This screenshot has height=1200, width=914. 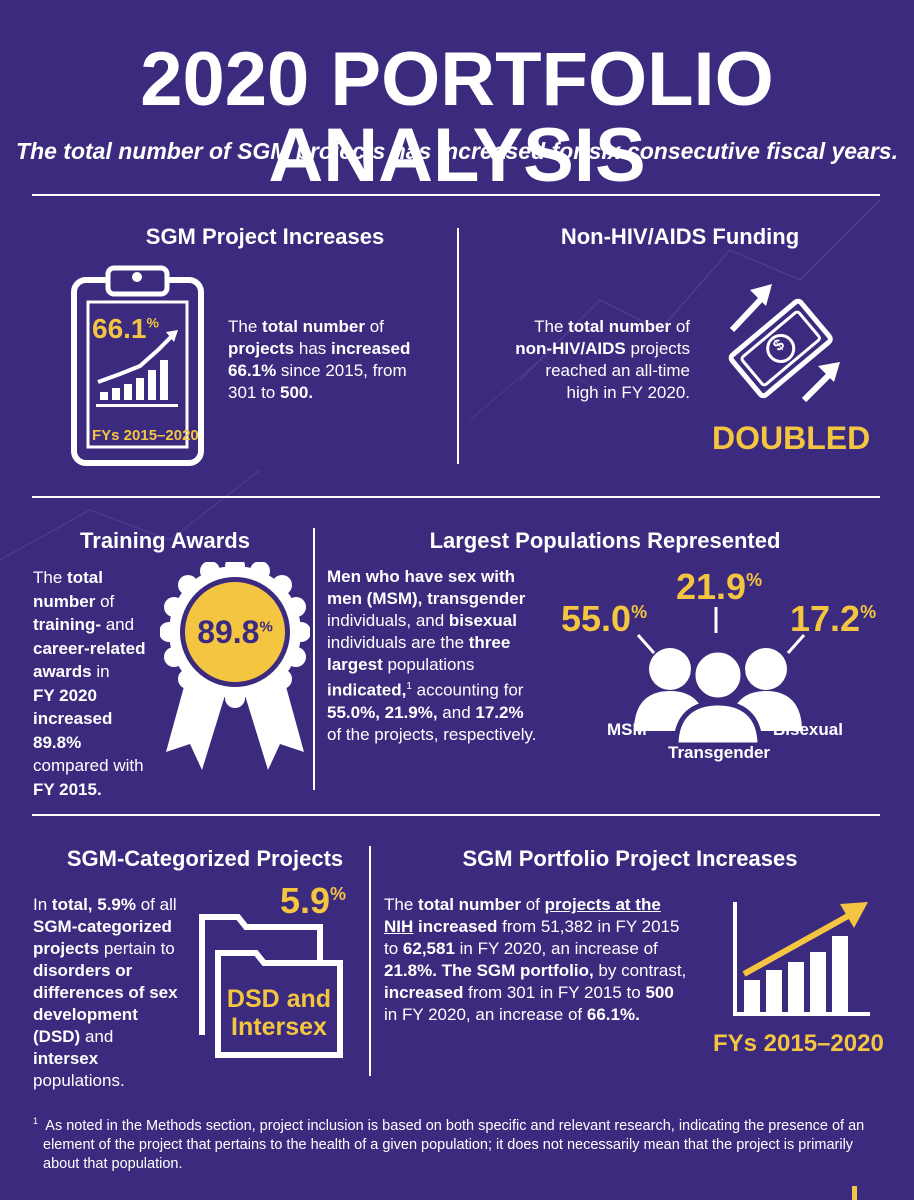 I want to click on section-title-portfolio: SGM Portfolio Project Increases, so click(x=630, y=858).